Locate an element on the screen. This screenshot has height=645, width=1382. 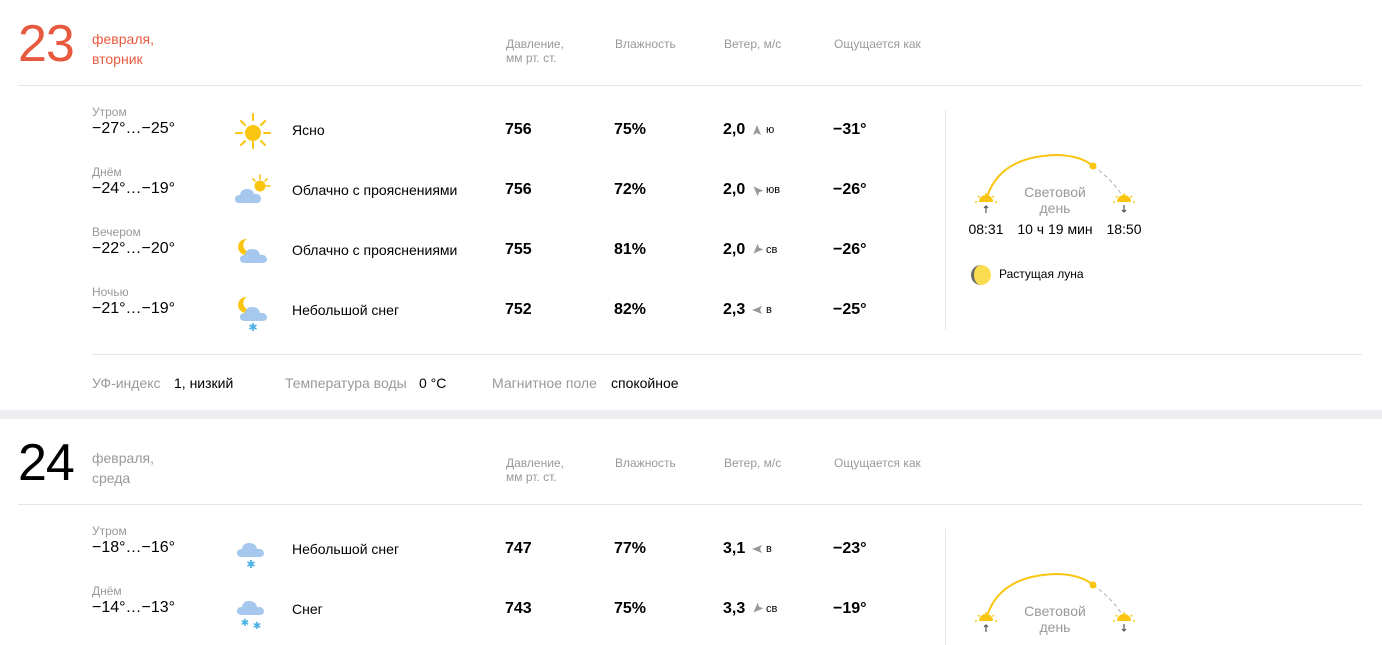
wind-value: 2,3 is located at coordinates (734, 309).